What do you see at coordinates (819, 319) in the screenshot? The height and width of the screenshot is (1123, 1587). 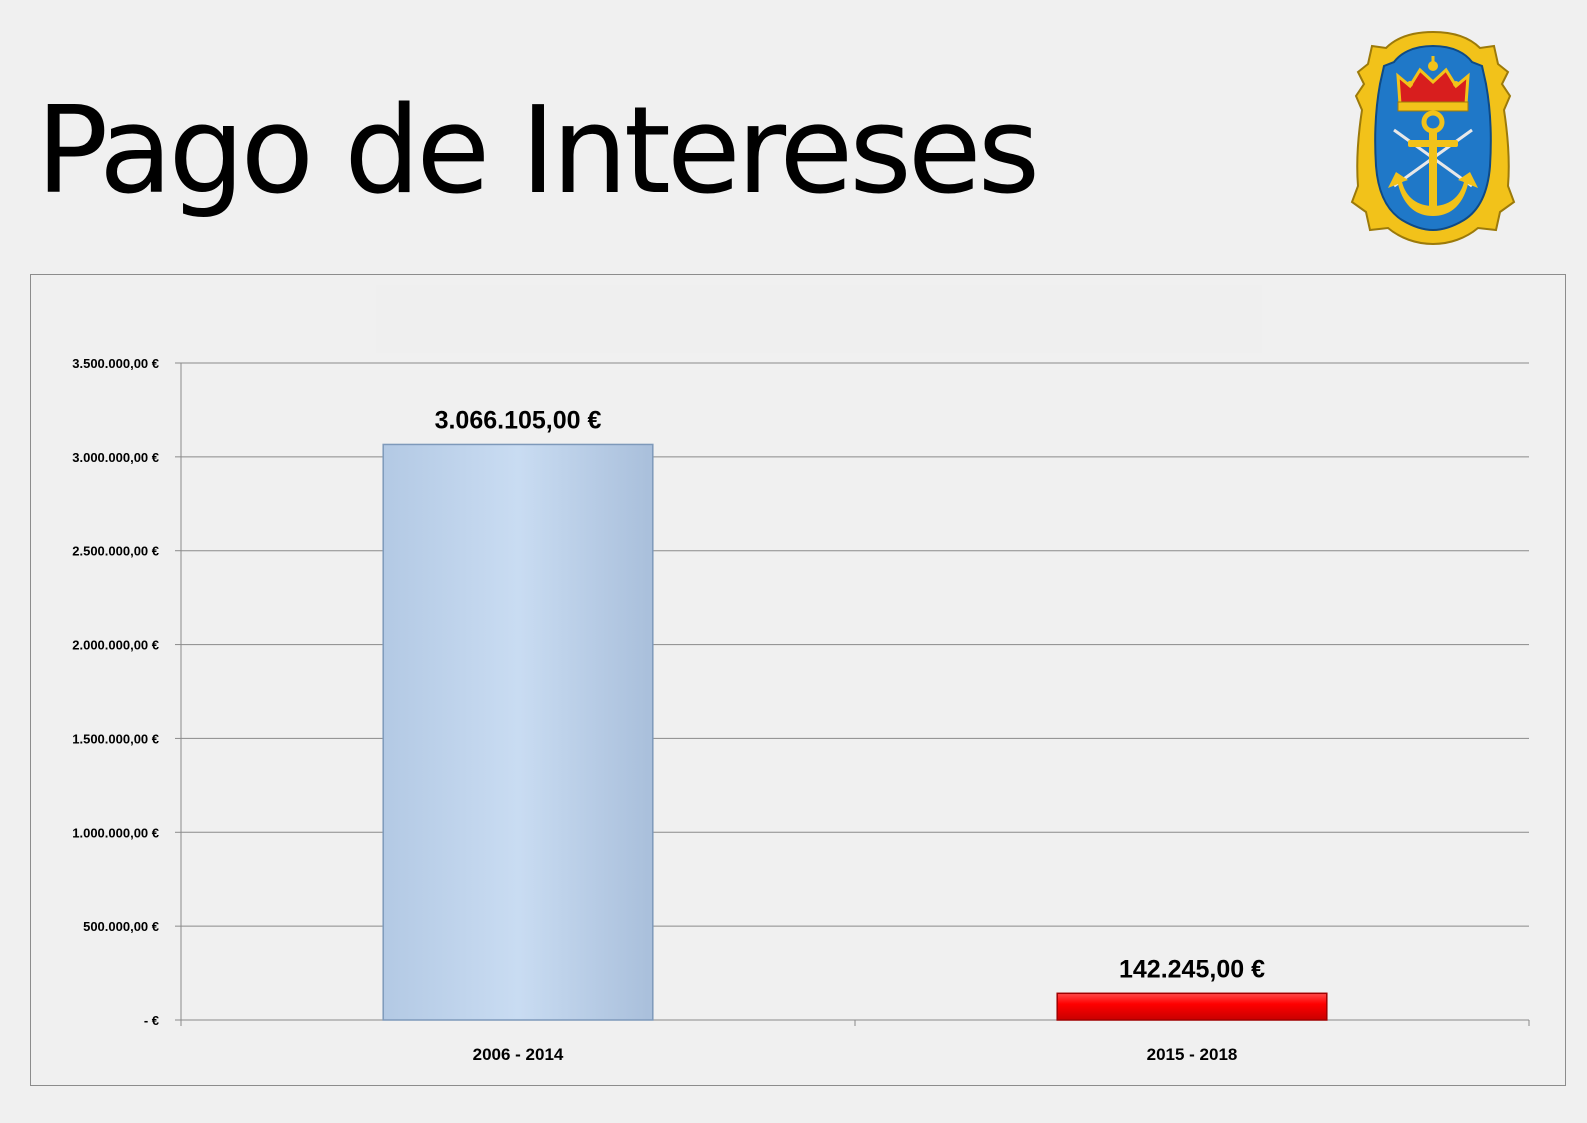 I see `chart-title-band` at bounding box center [819, 319].